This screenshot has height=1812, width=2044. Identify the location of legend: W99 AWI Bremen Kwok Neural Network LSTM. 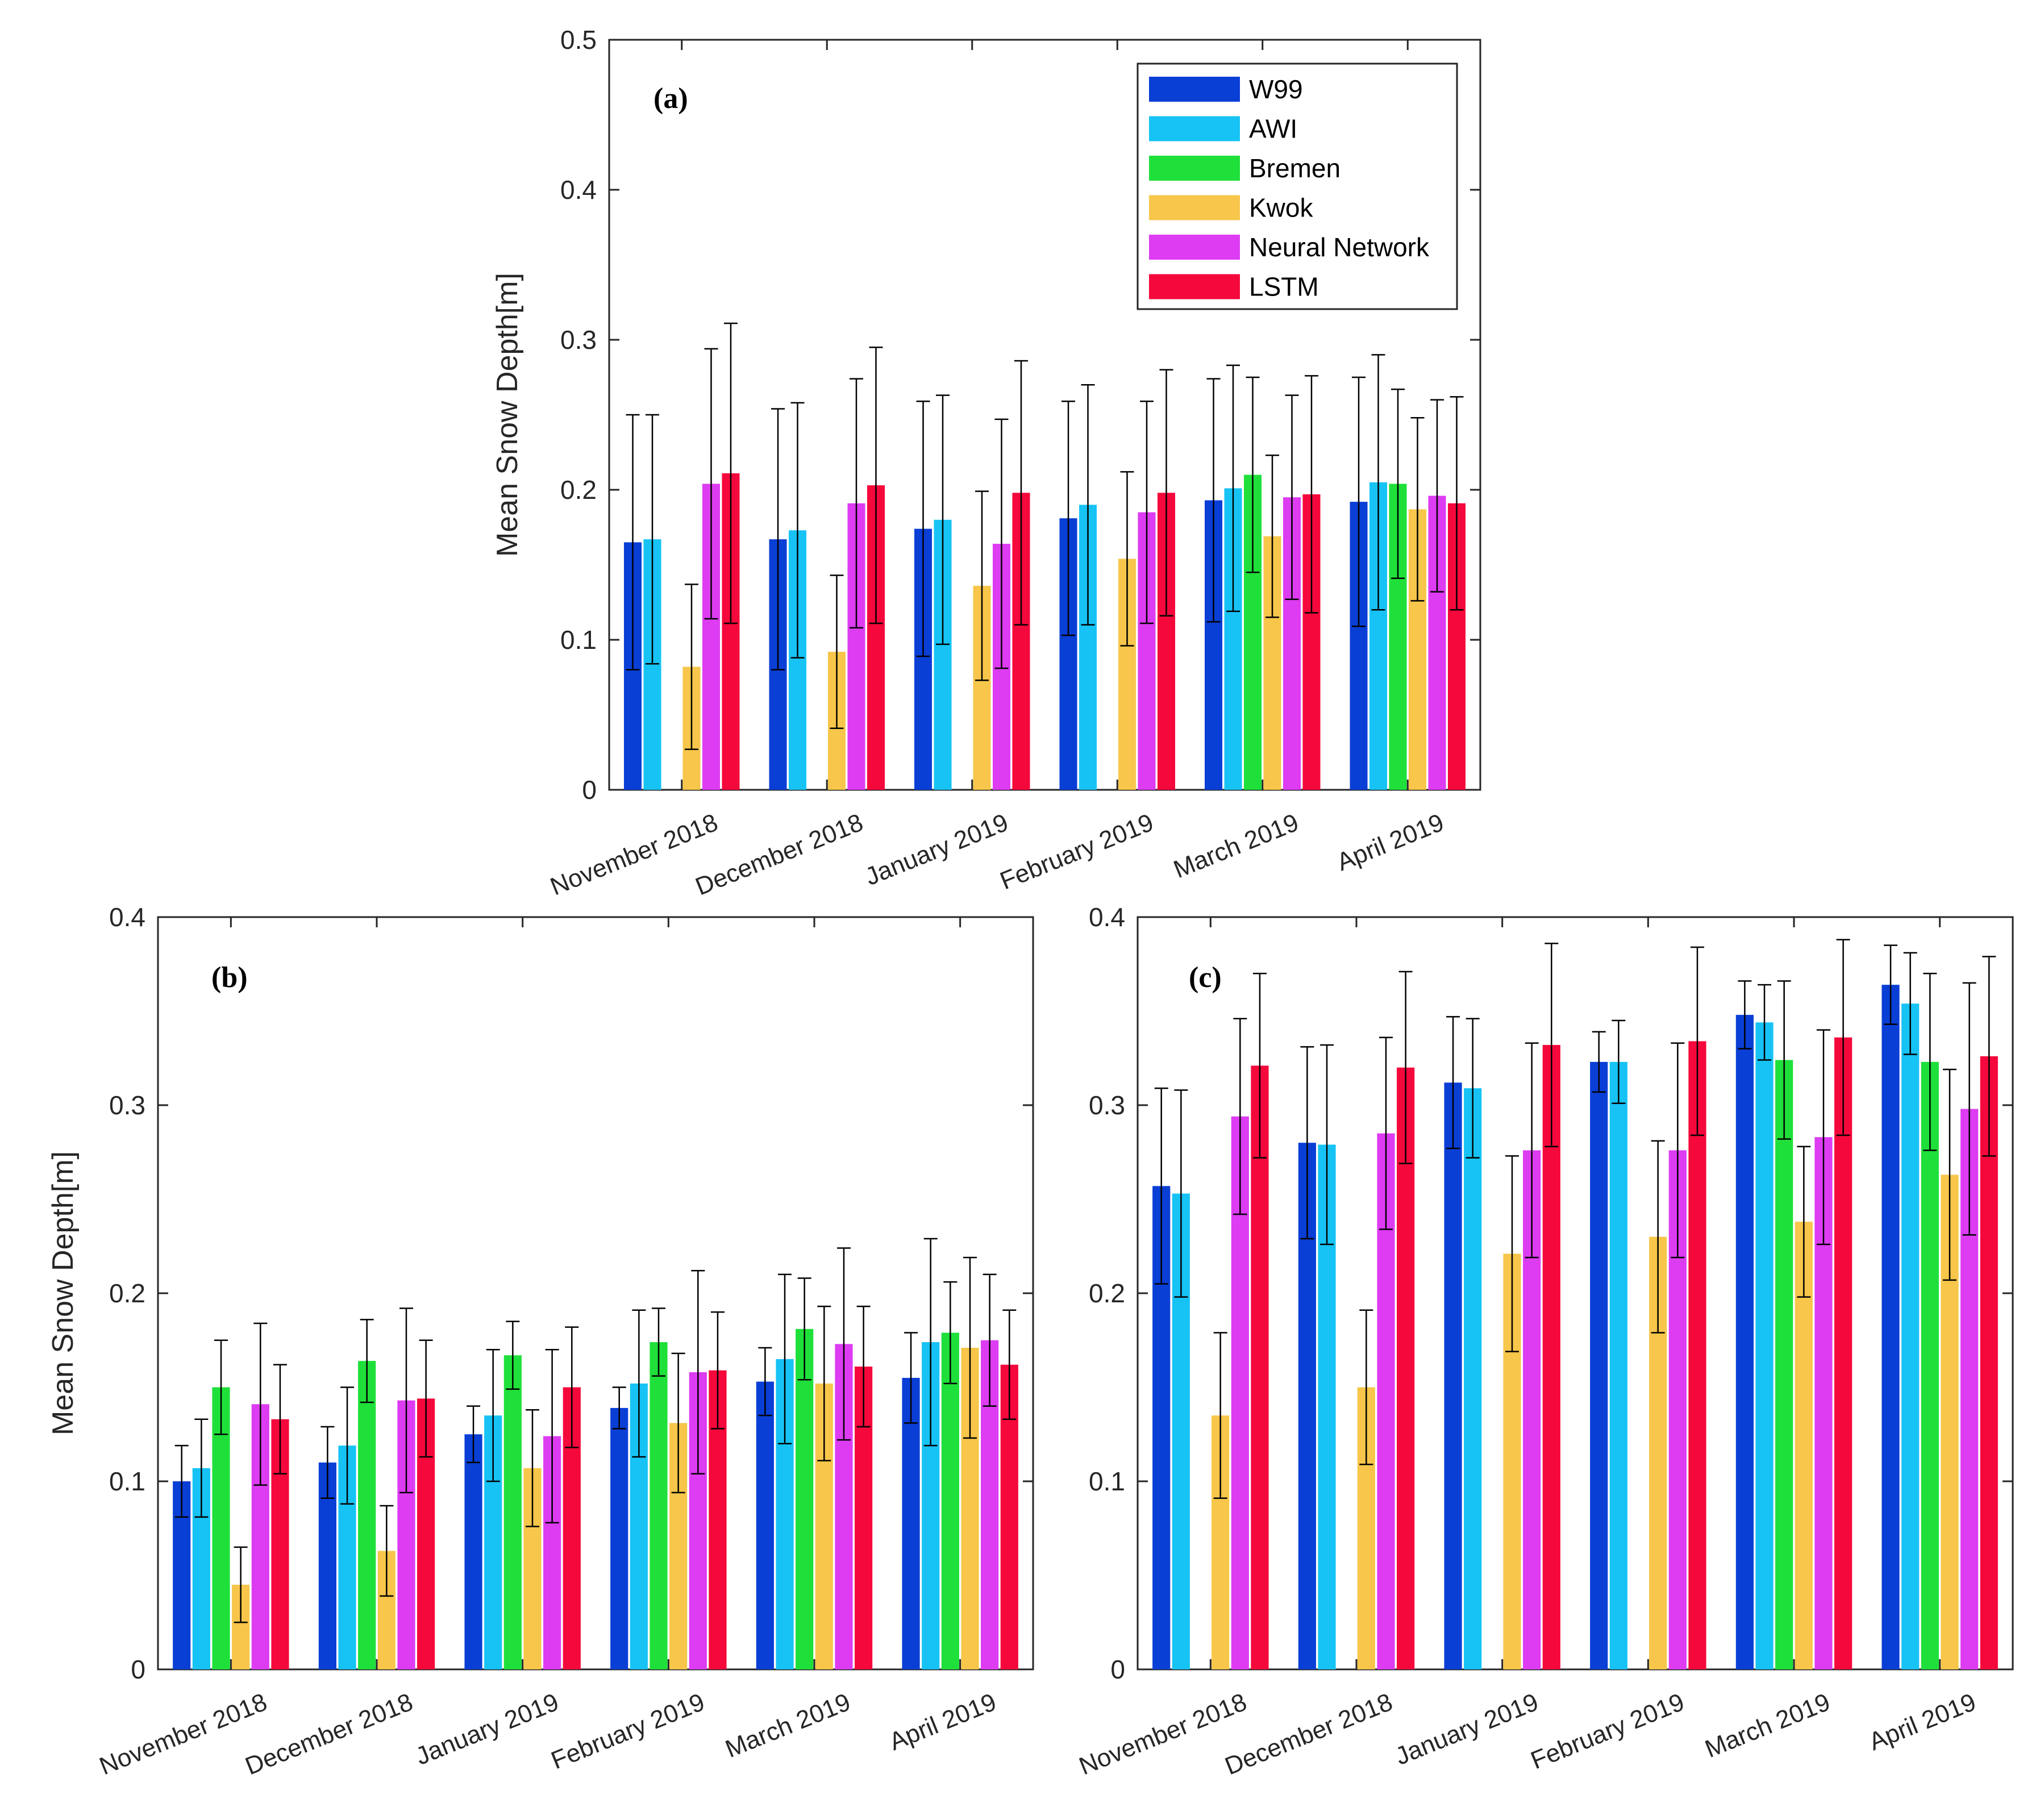
(1297, 186).